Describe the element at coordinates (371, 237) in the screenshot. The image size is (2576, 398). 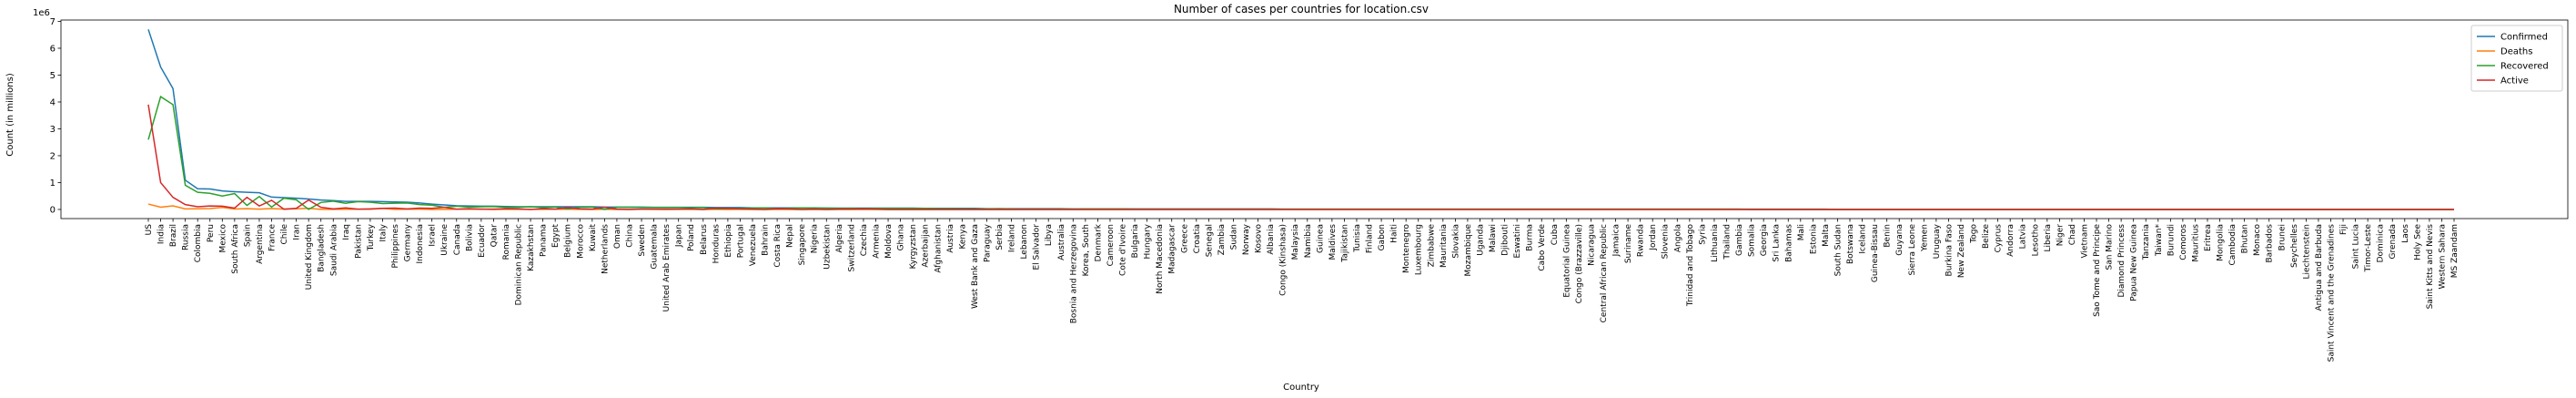
I see `x-tick-label: Turkey` at that location.